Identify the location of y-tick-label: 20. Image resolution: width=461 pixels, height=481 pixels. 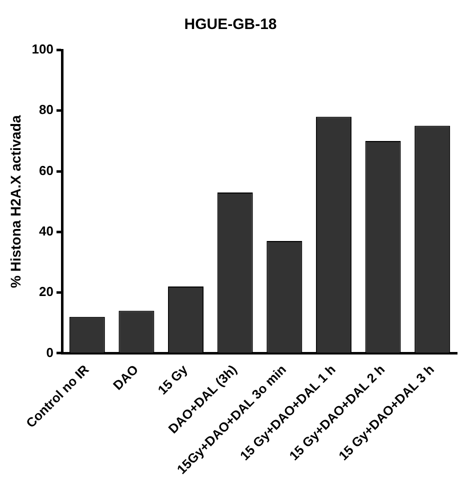
(46, 292).